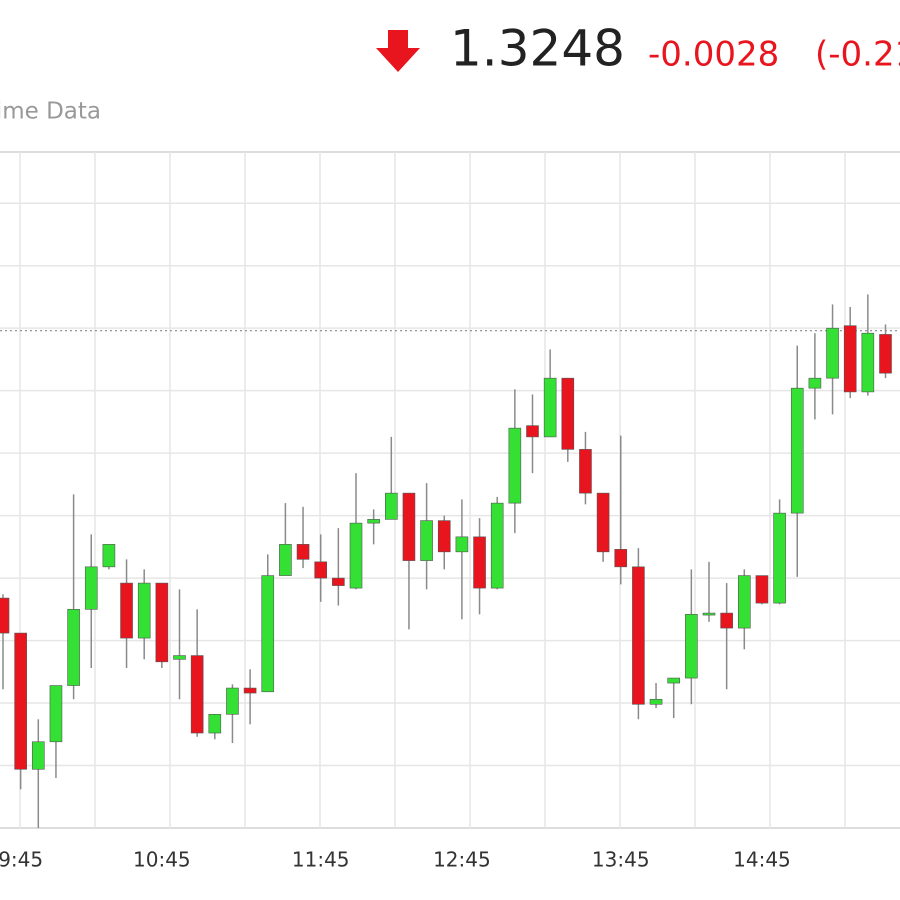 The image size is (900, 900). What do you see at coordinates (162, 860) in the screenshot?
I see `x-tick-label: 10:45` at bounding box center [162, 860].